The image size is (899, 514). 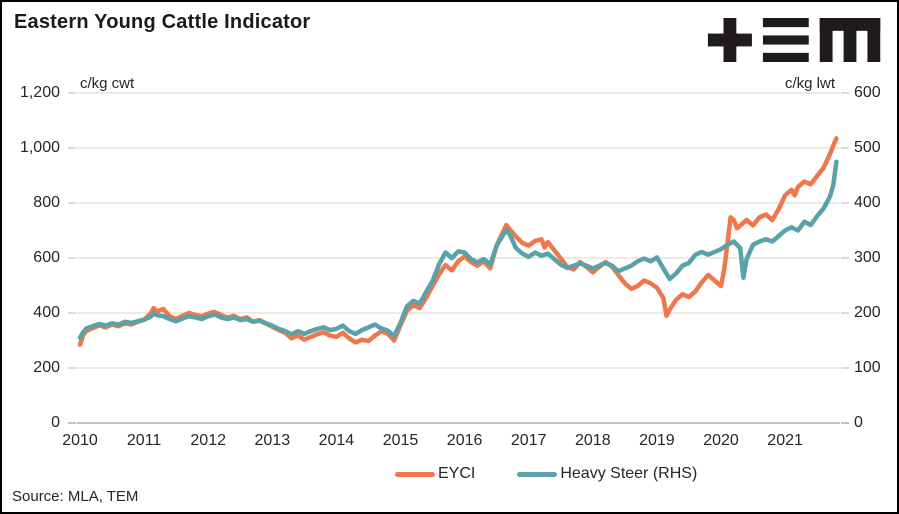 I want to click on right-tick-label-400: 400, so click(x=867, y=202).